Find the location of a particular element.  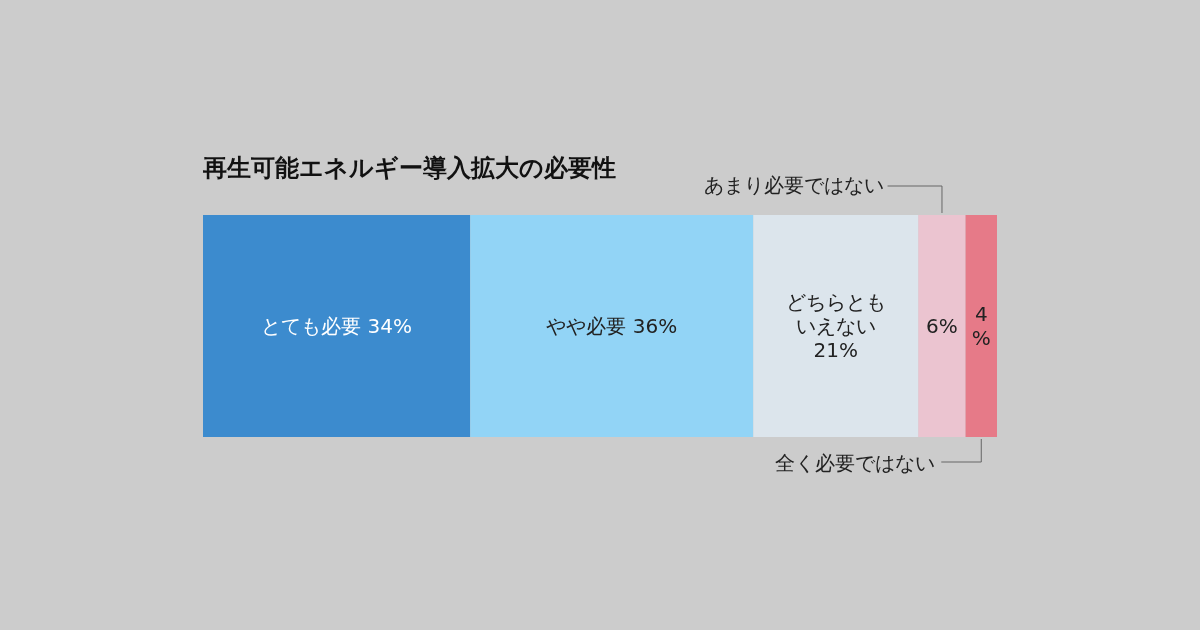

series-label: 全く必要ではない is located at coordinates (855, 463).